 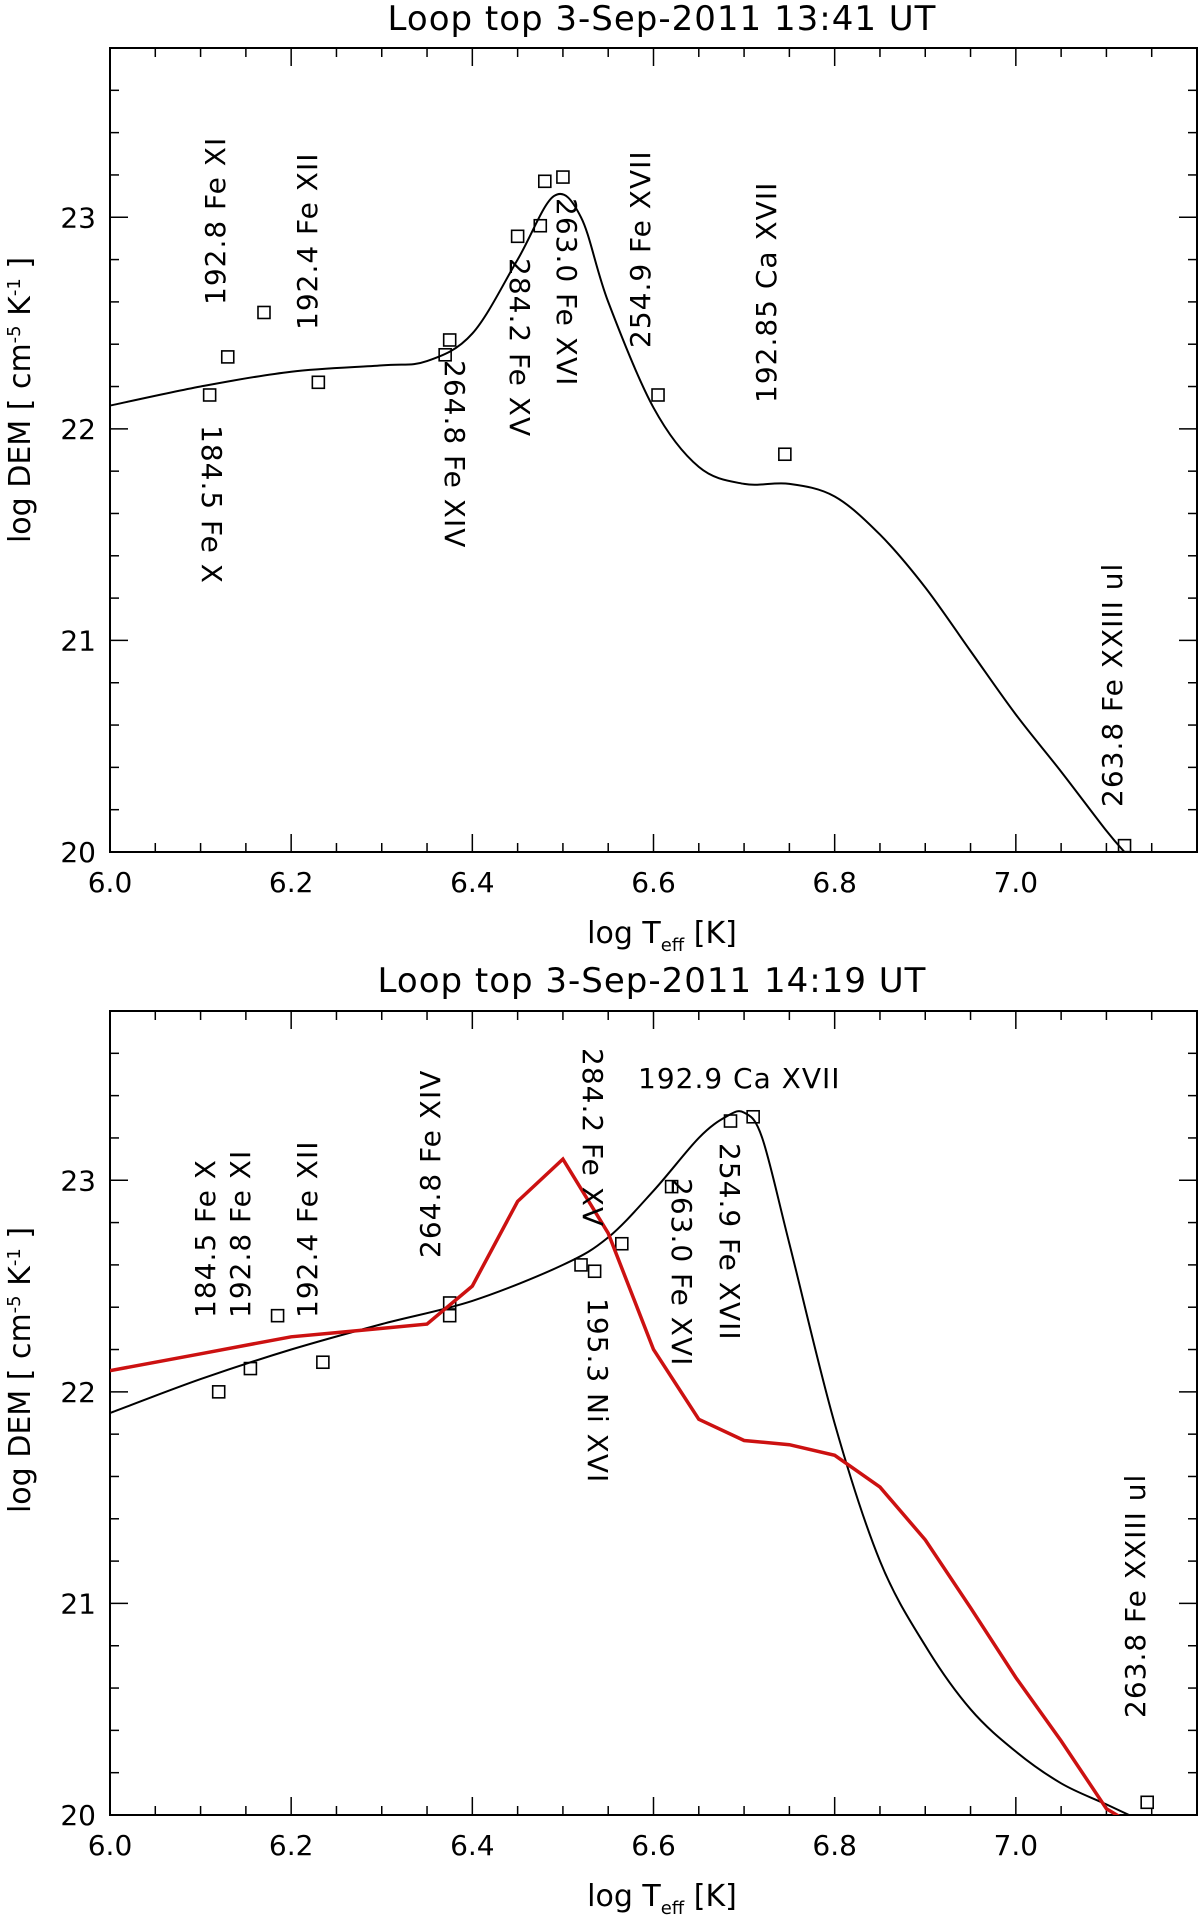 I want to click on panel-bottom-x-tick-label: 6.4, so click(x=472, y=1845).